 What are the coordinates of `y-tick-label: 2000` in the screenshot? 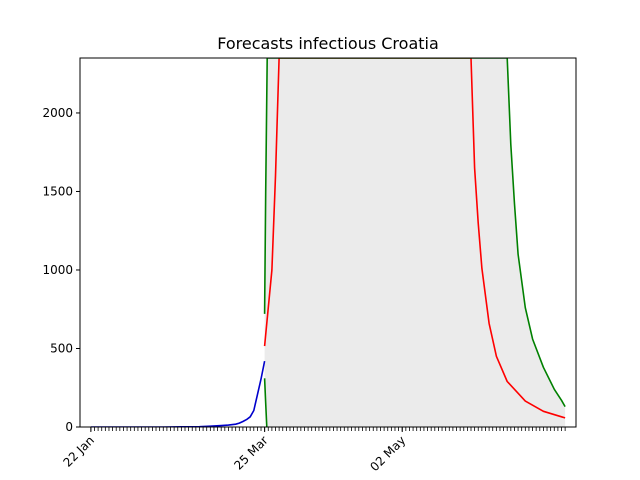 It's located at (57, 113).